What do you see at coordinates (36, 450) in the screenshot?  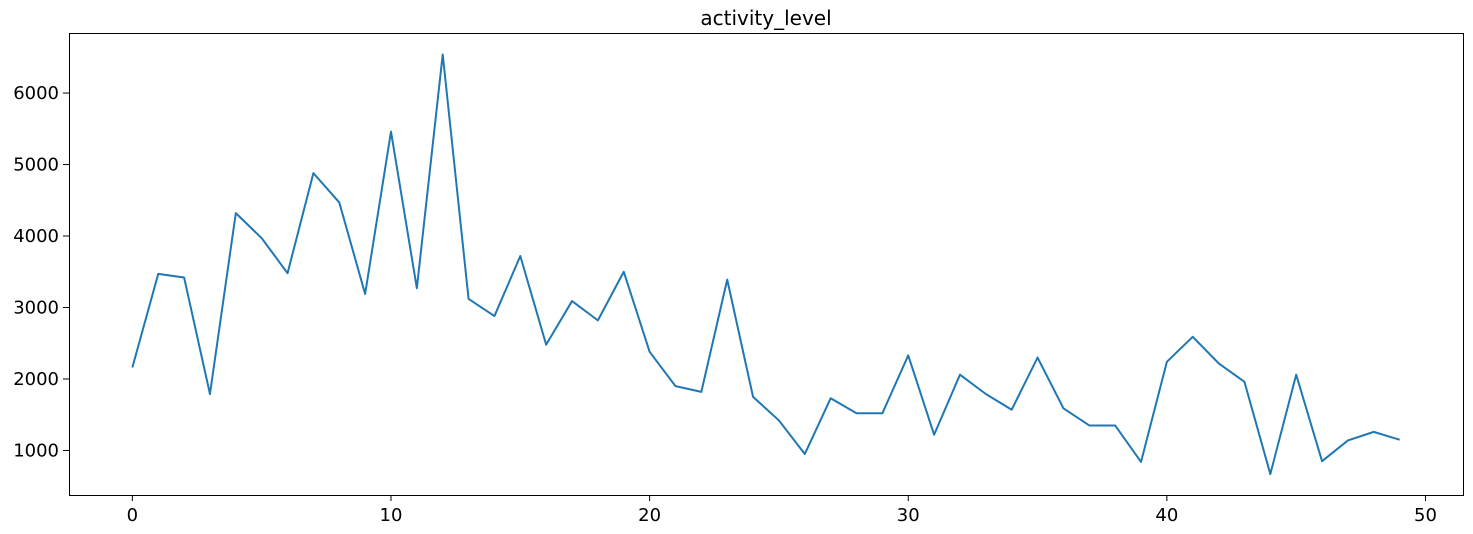 I see `y-tick-label: 1000` at bounding box center [36, 450].